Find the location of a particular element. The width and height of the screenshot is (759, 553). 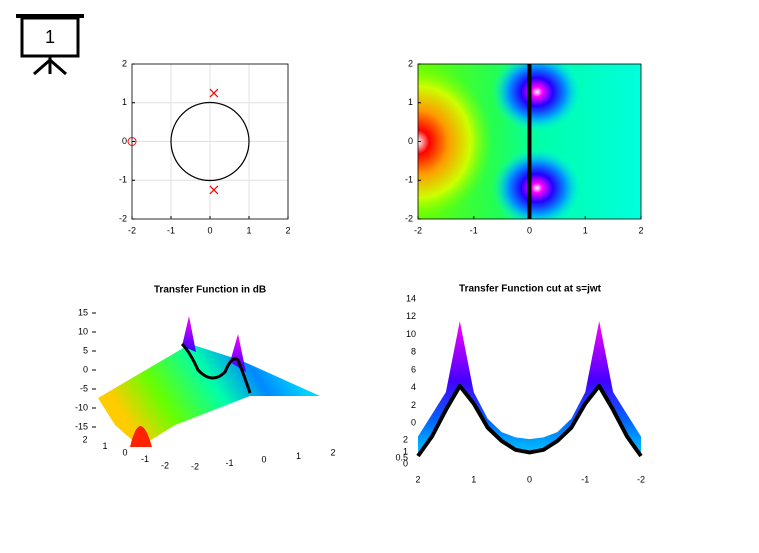

unit-circle is located at coordinates (210, 141).